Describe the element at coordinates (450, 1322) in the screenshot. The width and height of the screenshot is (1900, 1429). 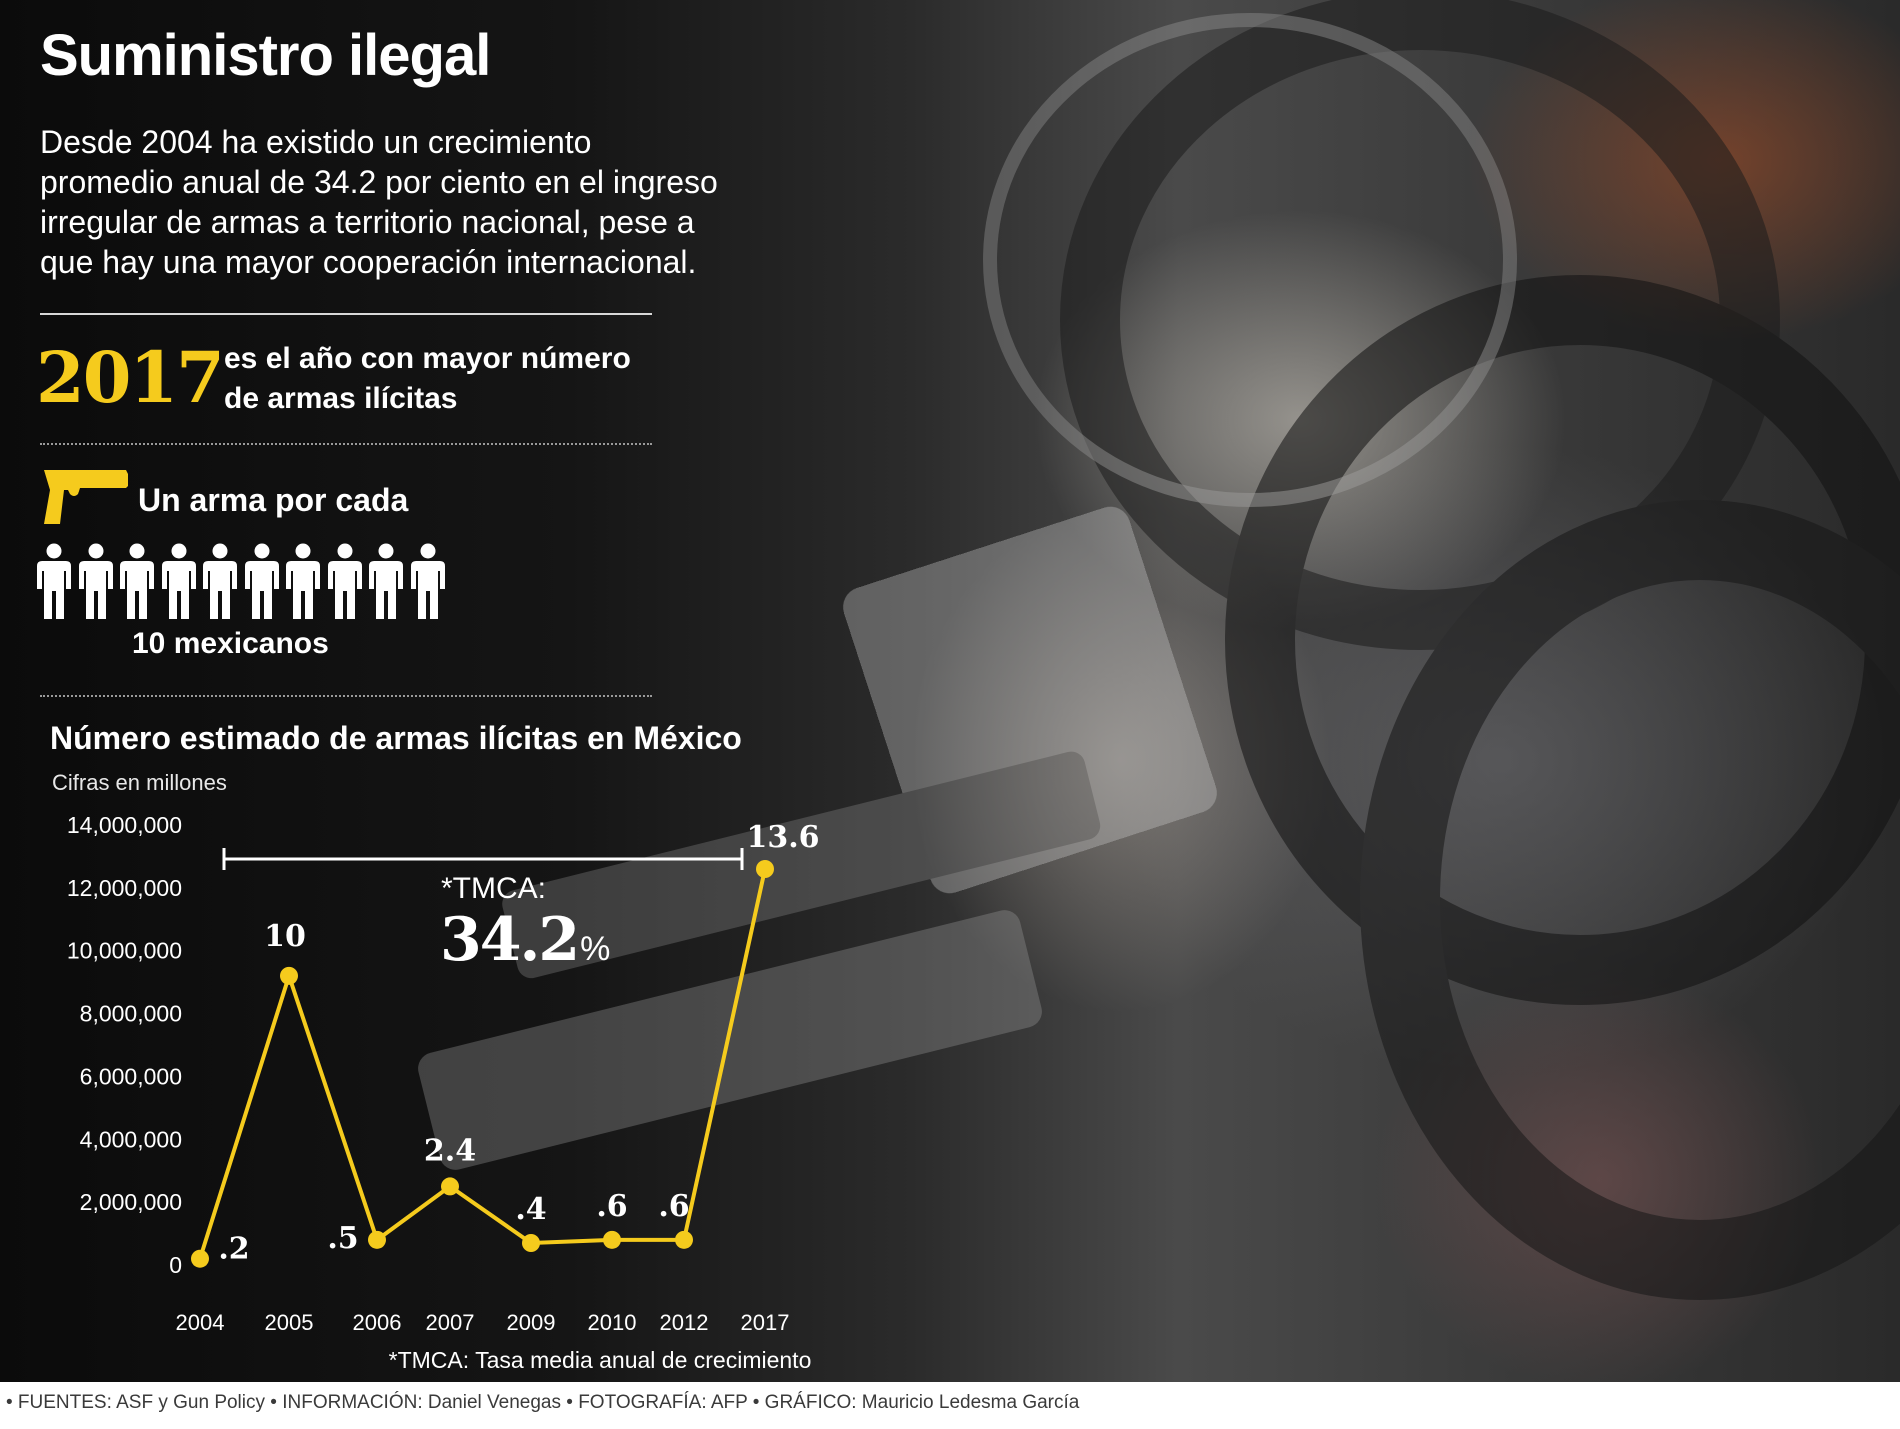
I see `x-tick-label: 2007` at that location.